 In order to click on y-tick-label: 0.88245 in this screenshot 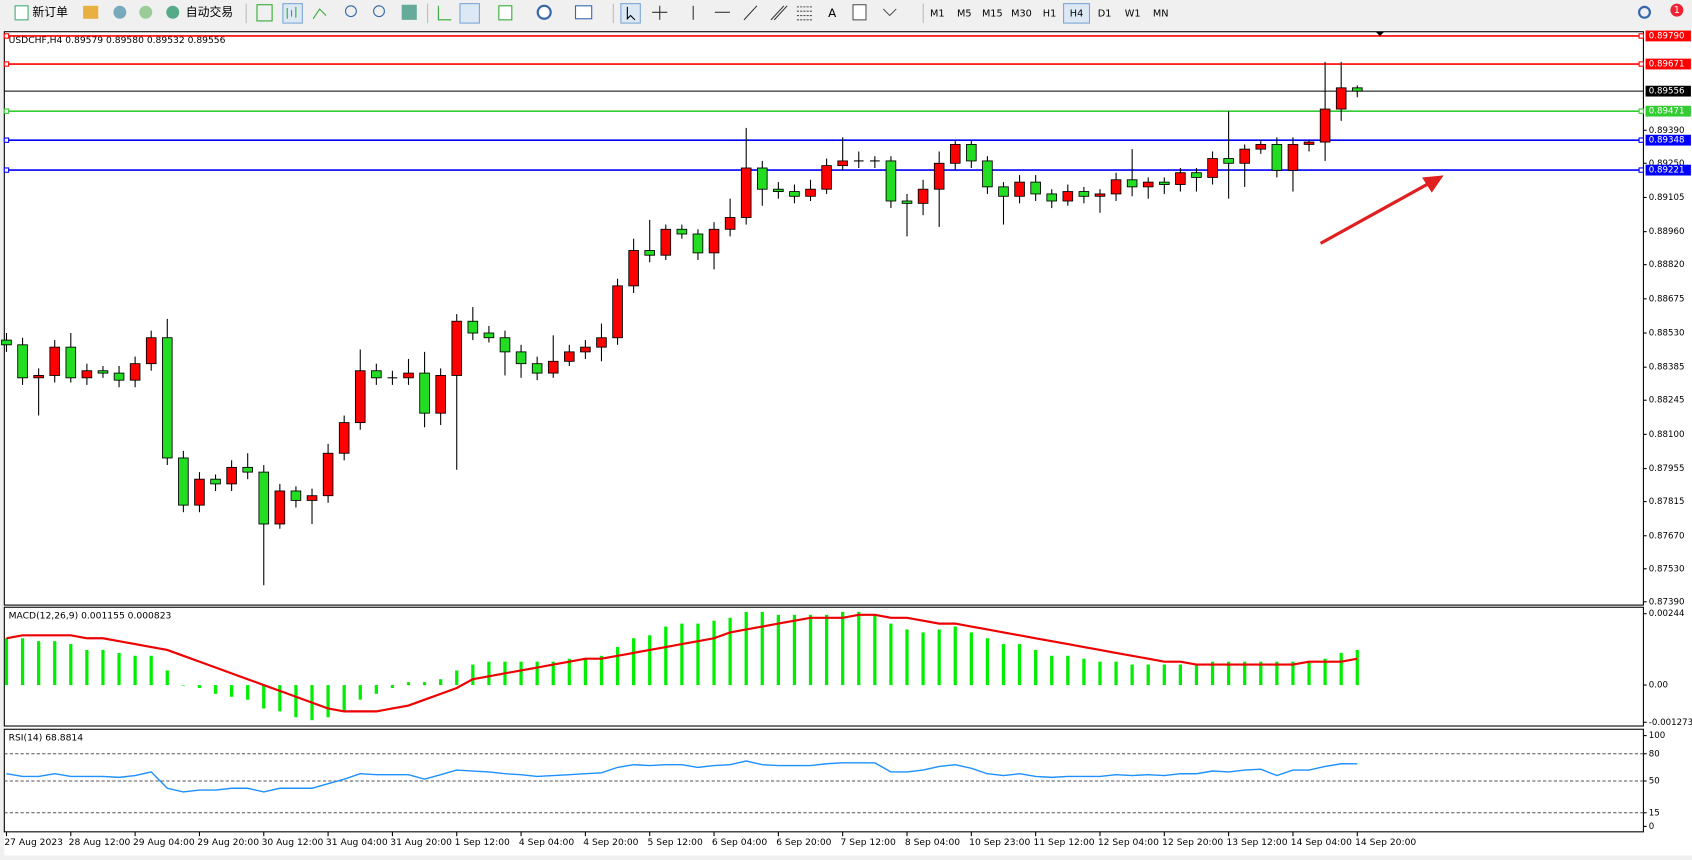, I will do `click(1667, 401)`.